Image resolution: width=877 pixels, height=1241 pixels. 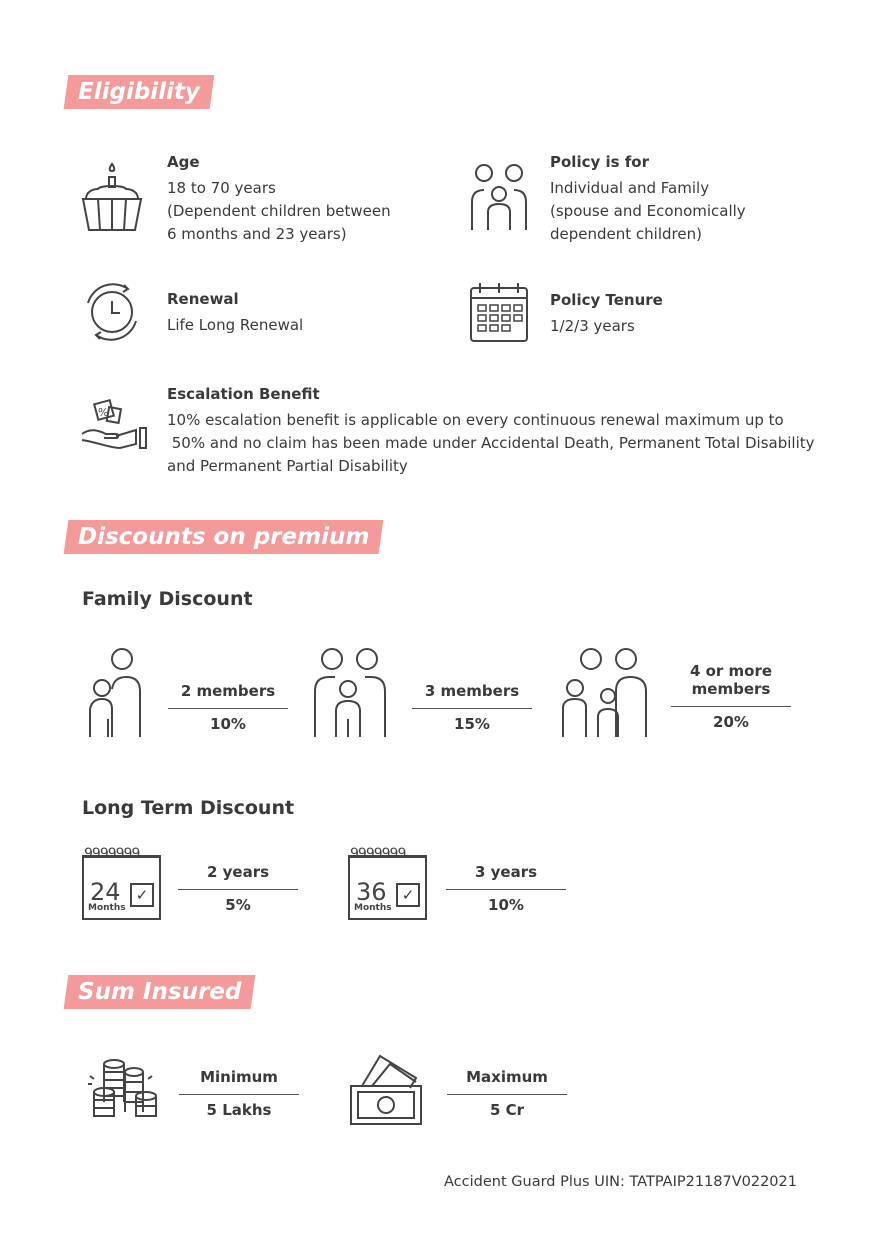 What do you see at coordinates (114, 424) in the screenshot?
I see `hand-discount-icon: %` at bounding box center [114, 424].